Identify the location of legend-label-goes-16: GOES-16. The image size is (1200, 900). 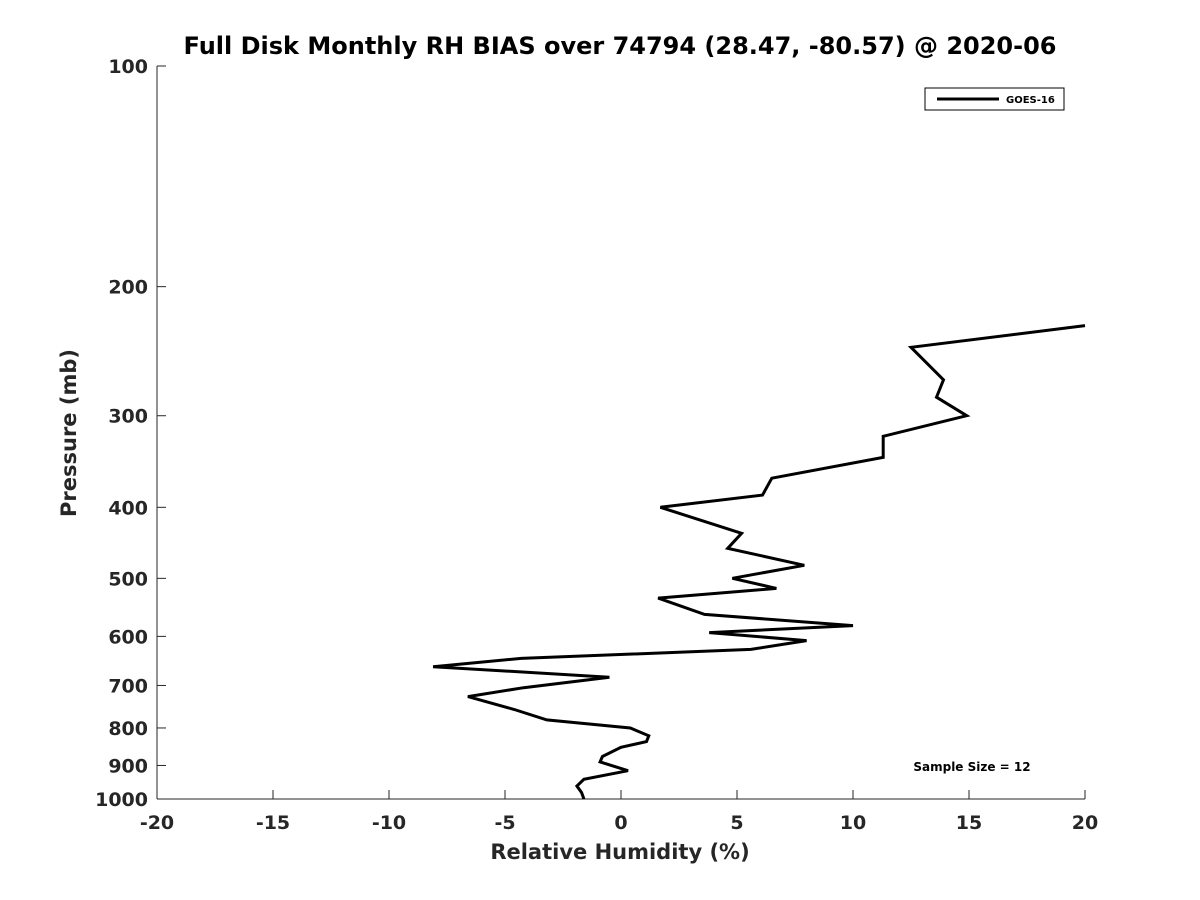
(1030, 100).